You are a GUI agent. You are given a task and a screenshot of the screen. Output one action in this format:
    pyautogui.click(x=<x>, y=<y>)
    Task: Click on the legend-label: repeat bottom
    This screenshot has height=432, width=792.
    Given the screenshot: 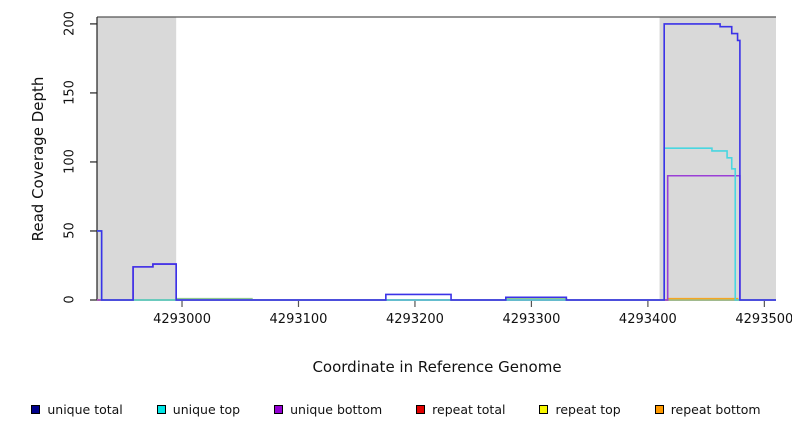 What is the action you would take?
    pyautogui.click(x=715, y=409)
    